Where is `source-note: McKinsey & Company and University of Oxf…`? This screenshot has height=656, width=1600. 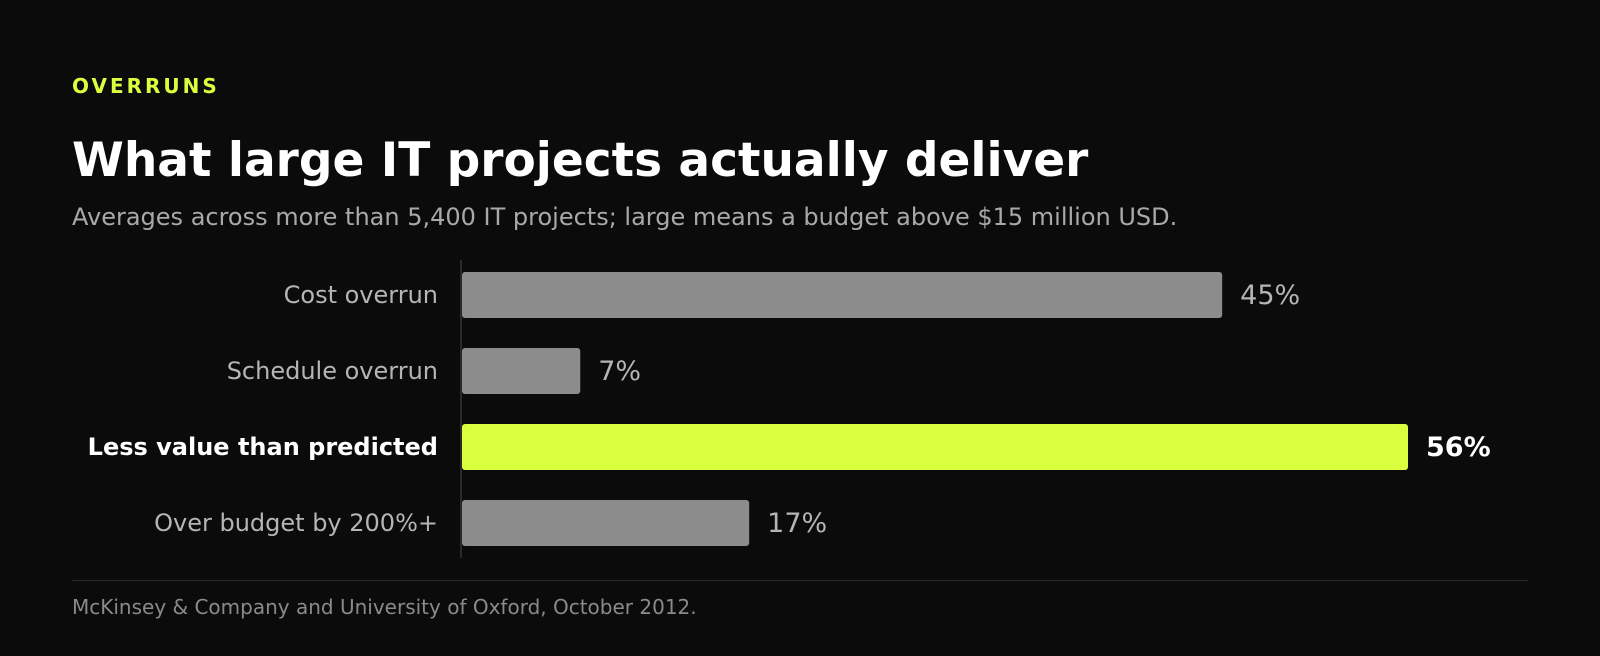 source-note: McKinsey & Company and University of Oxf… is located at coordinates (384, 607).